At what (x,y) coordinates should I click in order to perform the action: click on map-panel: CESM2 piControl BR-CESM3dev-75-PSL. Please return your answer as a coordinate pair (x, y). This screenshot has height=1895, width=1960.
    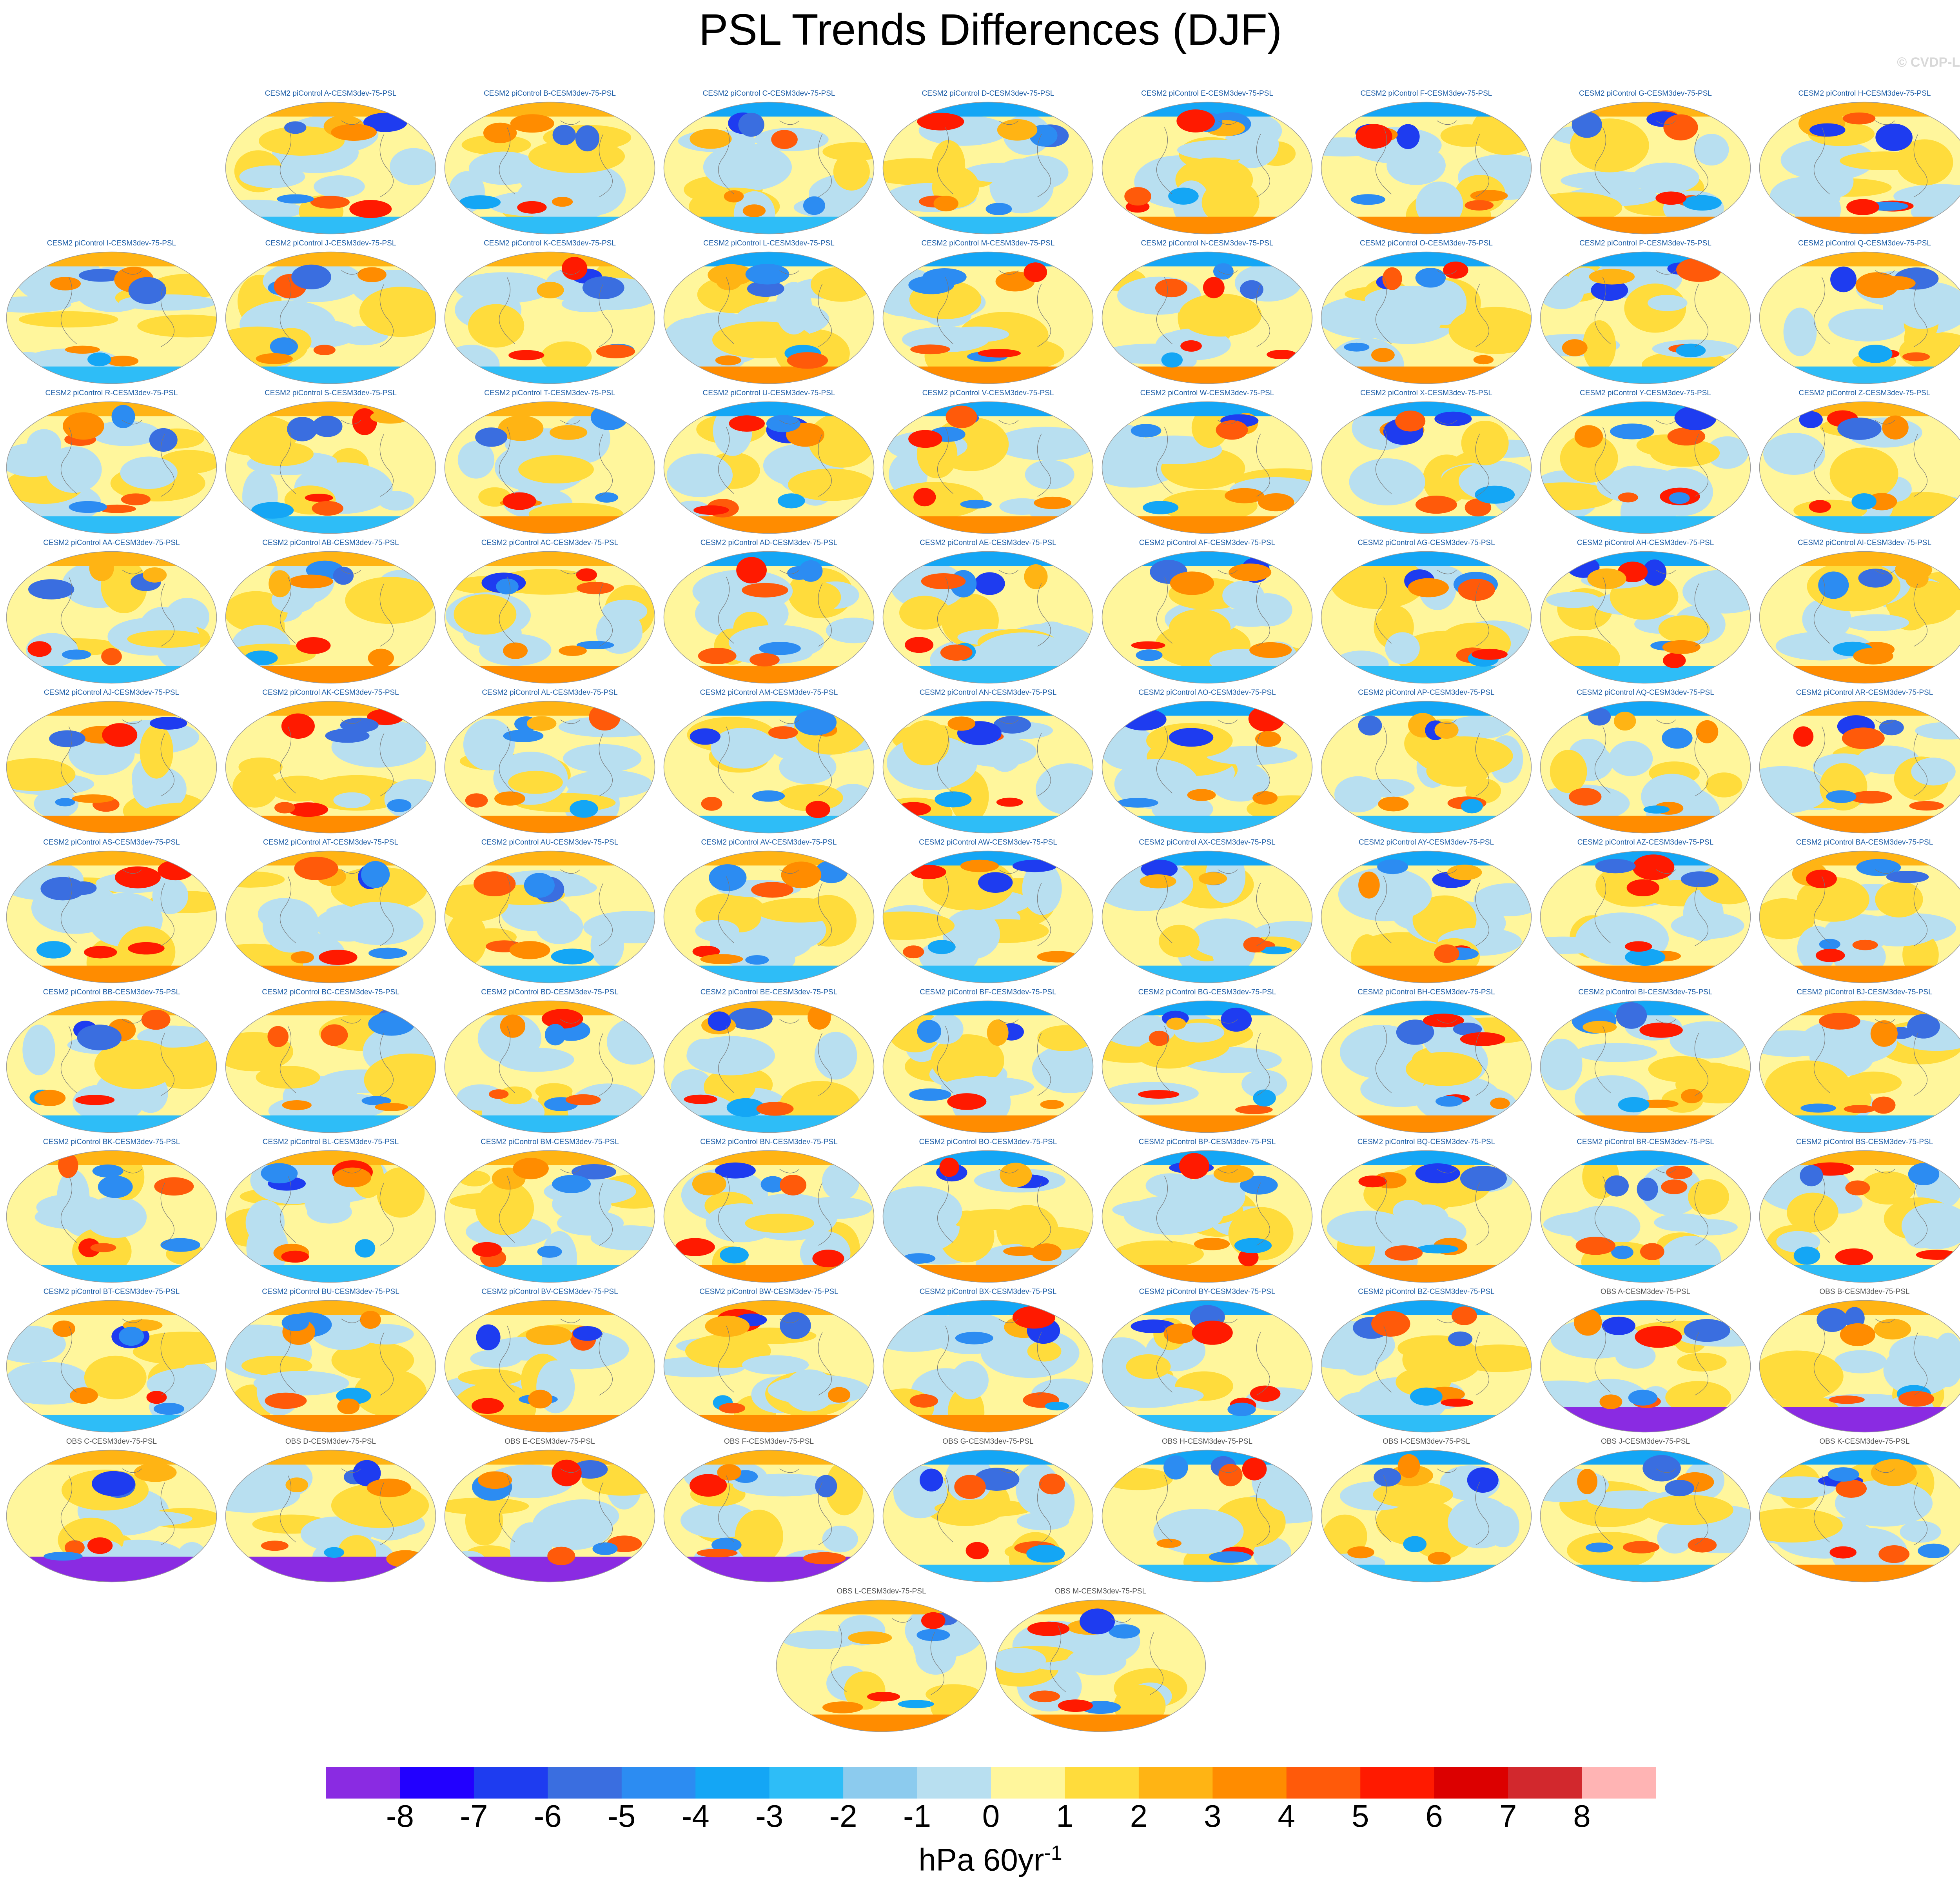
    Looking at the image, I should click on (1645, 1212).